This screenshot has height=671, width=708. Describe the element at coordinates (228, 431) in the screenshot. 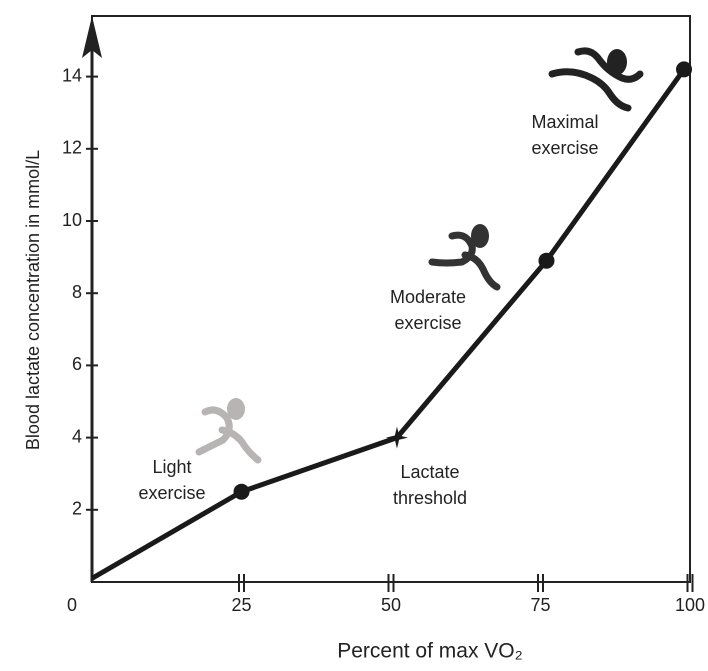

I see `runner-light` at that location.